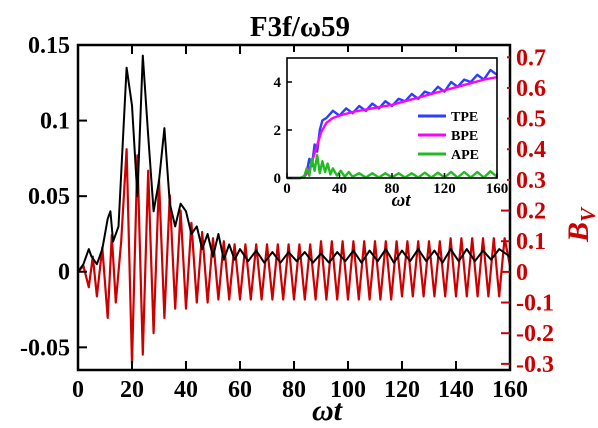 The image size is (598, 428). I want to click on main-right-axis: -0.3 -0.2 -0.1 0 0.1 0.2 0.3 0.4 0.5 0.6 0.7, so click(527, 211).